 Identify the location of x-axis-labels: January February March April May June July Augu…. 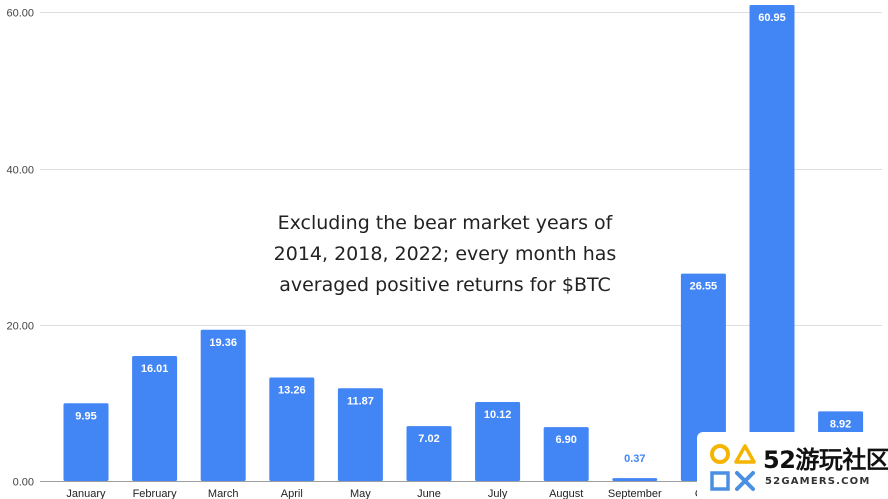
(389, 493).